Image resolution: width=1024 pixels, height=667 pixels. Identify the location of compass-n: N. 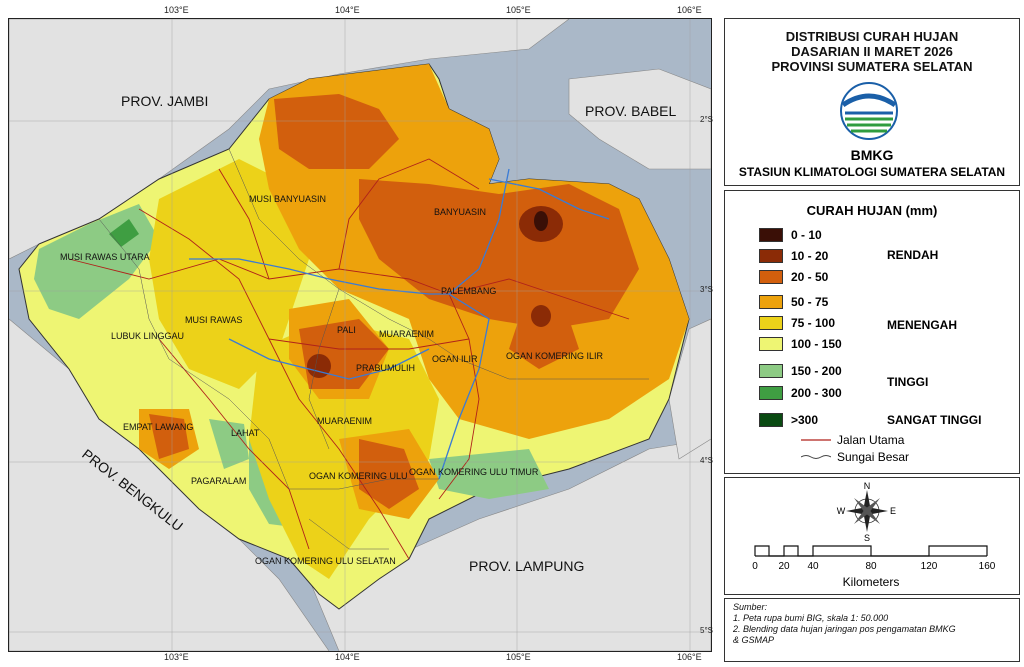
(867, 486).